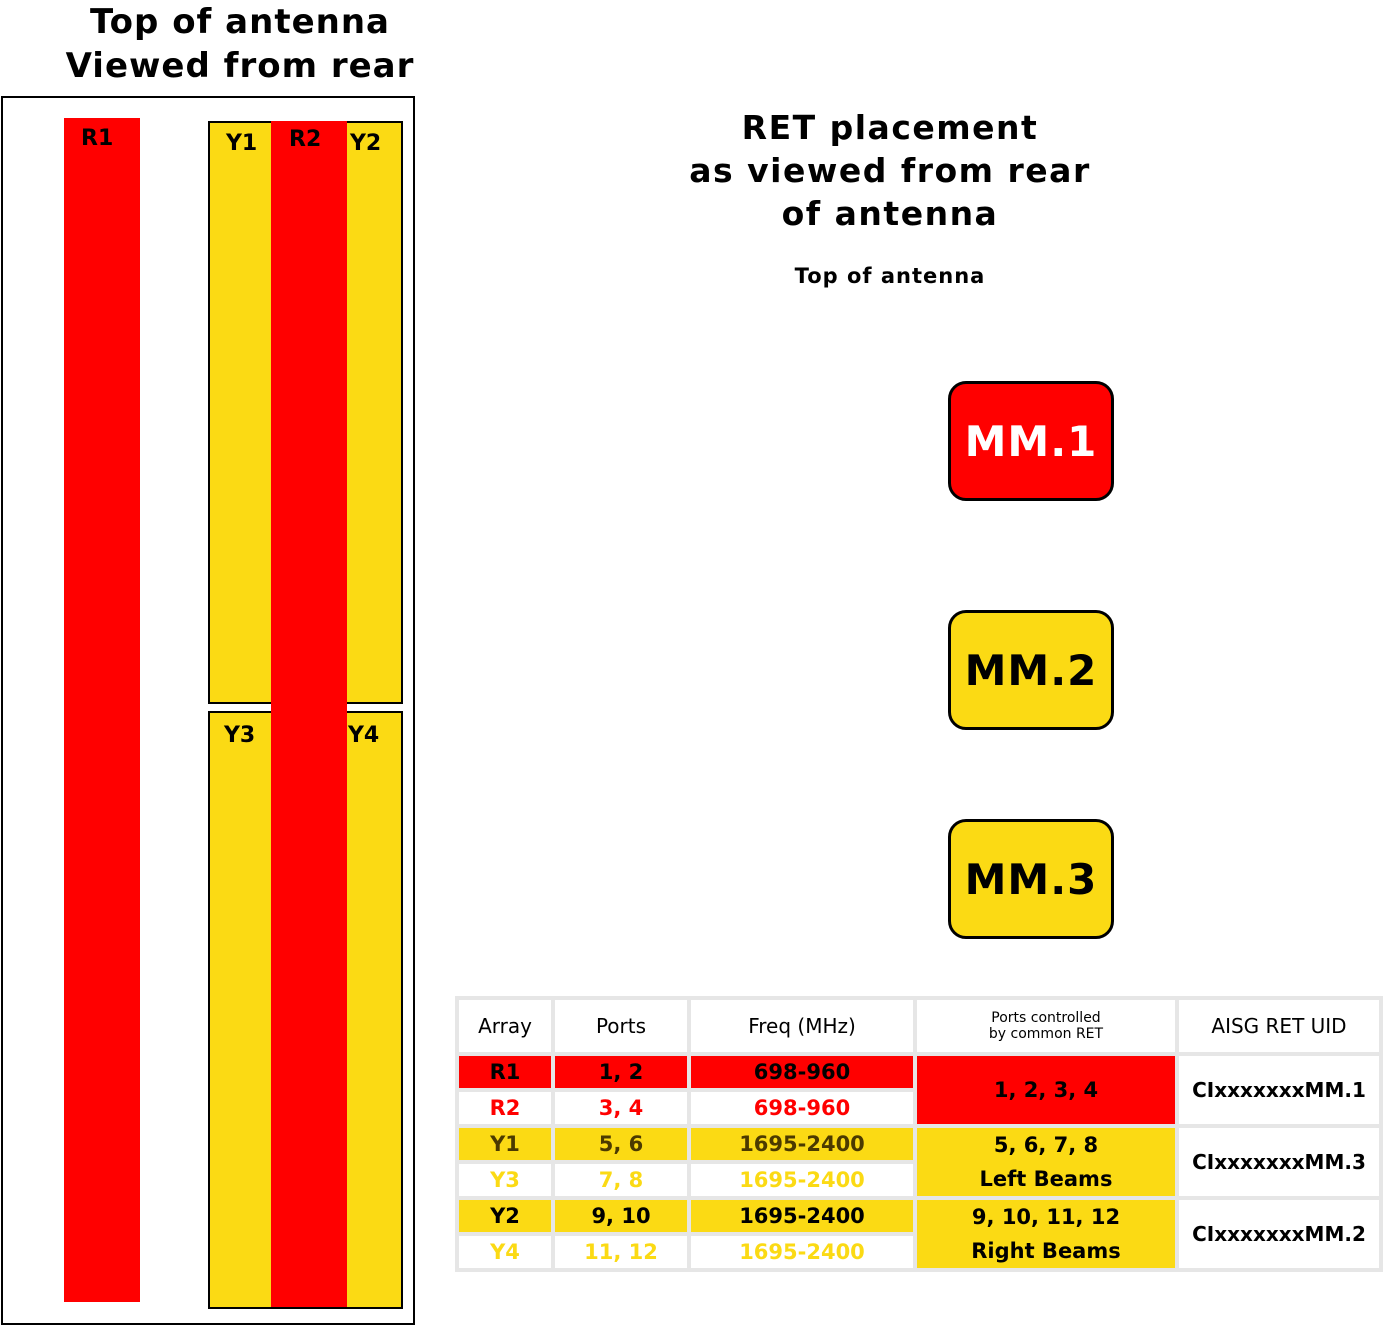 The height and width of the screenshot is (1327, 1385). I want to click on cell-uid: CIxxxxxxxMM.3, so click(1279, 1162).